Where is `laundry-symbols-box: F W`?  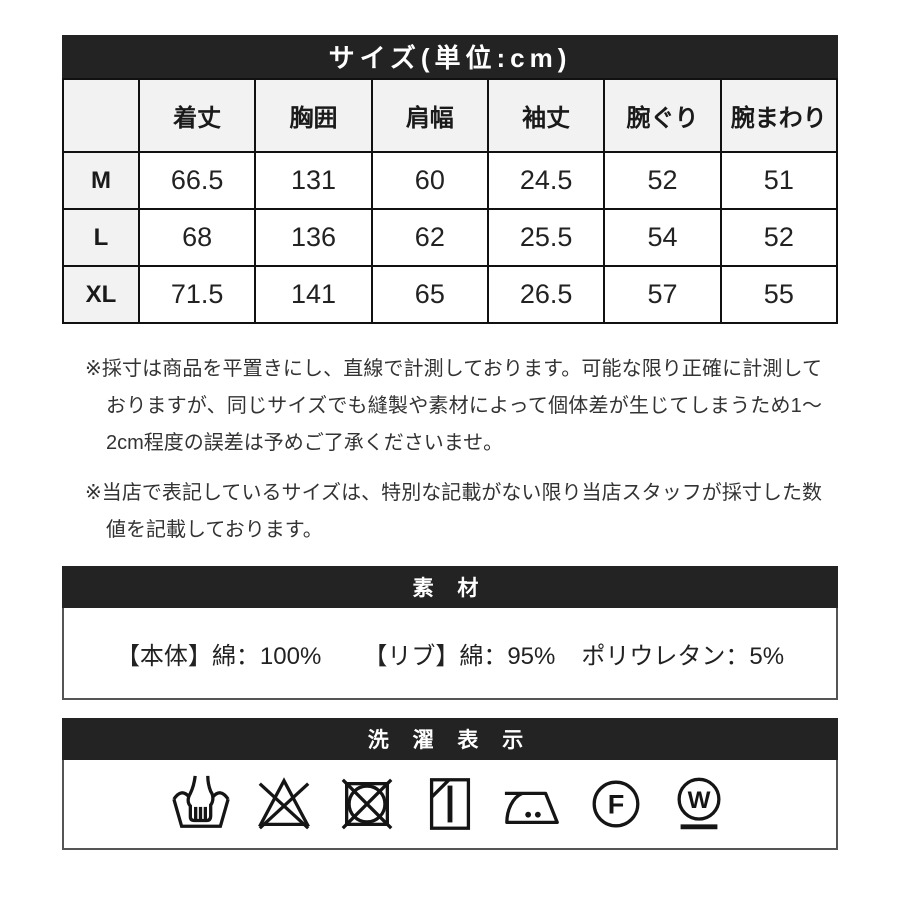 laundry-symbols-box: F W is located at coordinates (450, 805).